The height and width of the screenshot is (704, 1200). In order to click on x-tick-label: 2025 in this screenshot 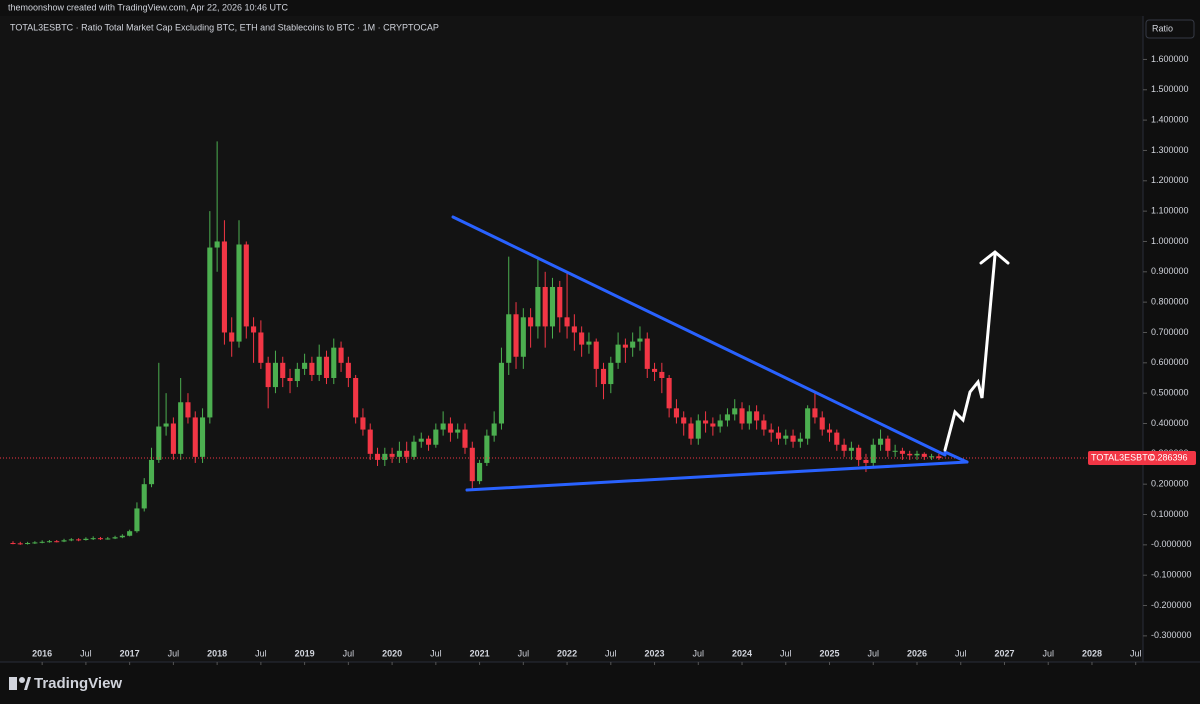, I will do `click(830, 653)`.